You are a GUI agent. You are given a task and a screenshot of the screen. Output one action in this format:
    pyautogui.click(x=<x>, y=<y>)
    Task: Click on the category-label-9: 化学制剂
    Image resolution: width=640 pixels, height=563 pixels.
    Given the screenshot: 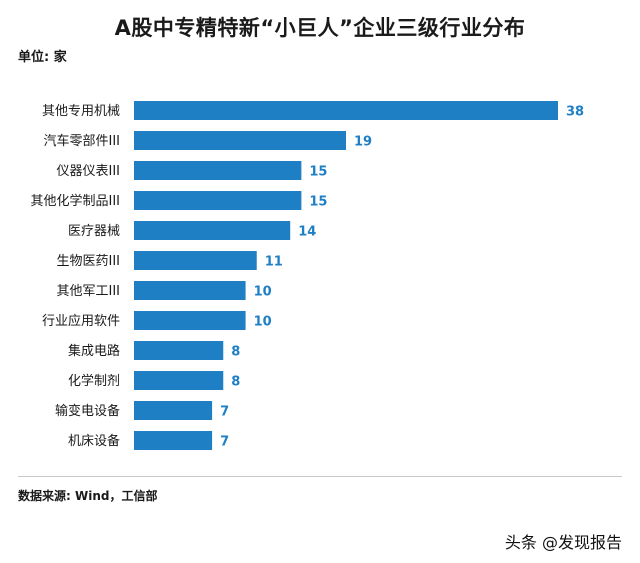 What is the action you would take?
    pyautogui.click(x=94, y=381)
    